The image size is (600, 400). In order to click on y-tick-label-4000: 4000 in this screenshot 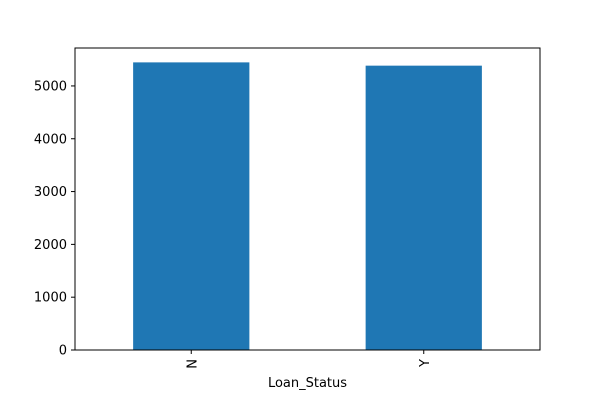, I will do `click(50, 139)`.